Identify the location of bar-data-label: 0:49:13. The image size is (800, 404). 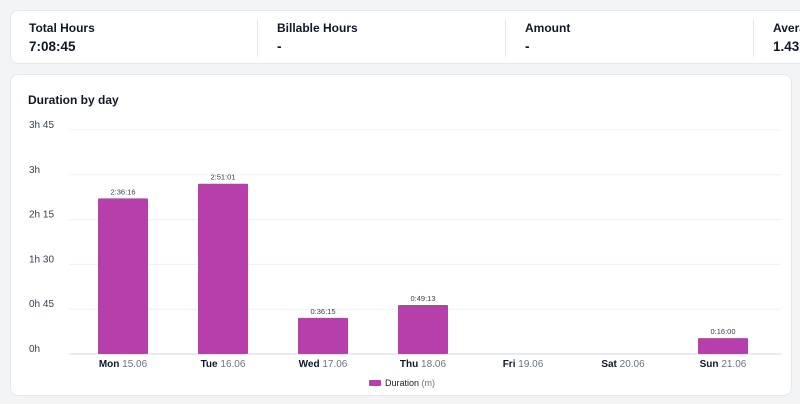
(422, 298).